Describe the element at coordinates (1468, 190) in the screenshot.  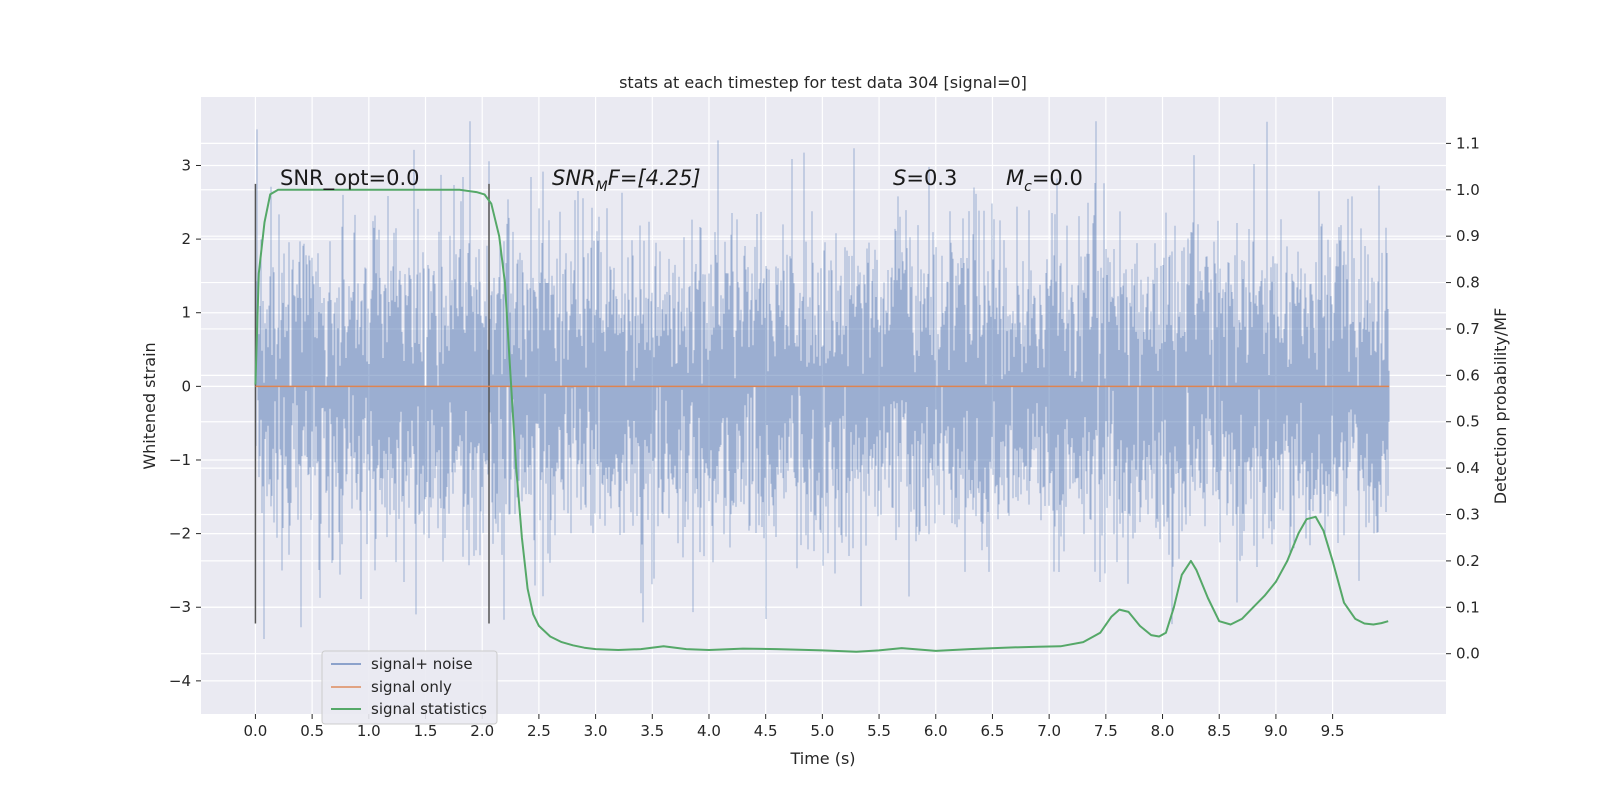
I see `right-y-tick-label: 1.0` at that location.